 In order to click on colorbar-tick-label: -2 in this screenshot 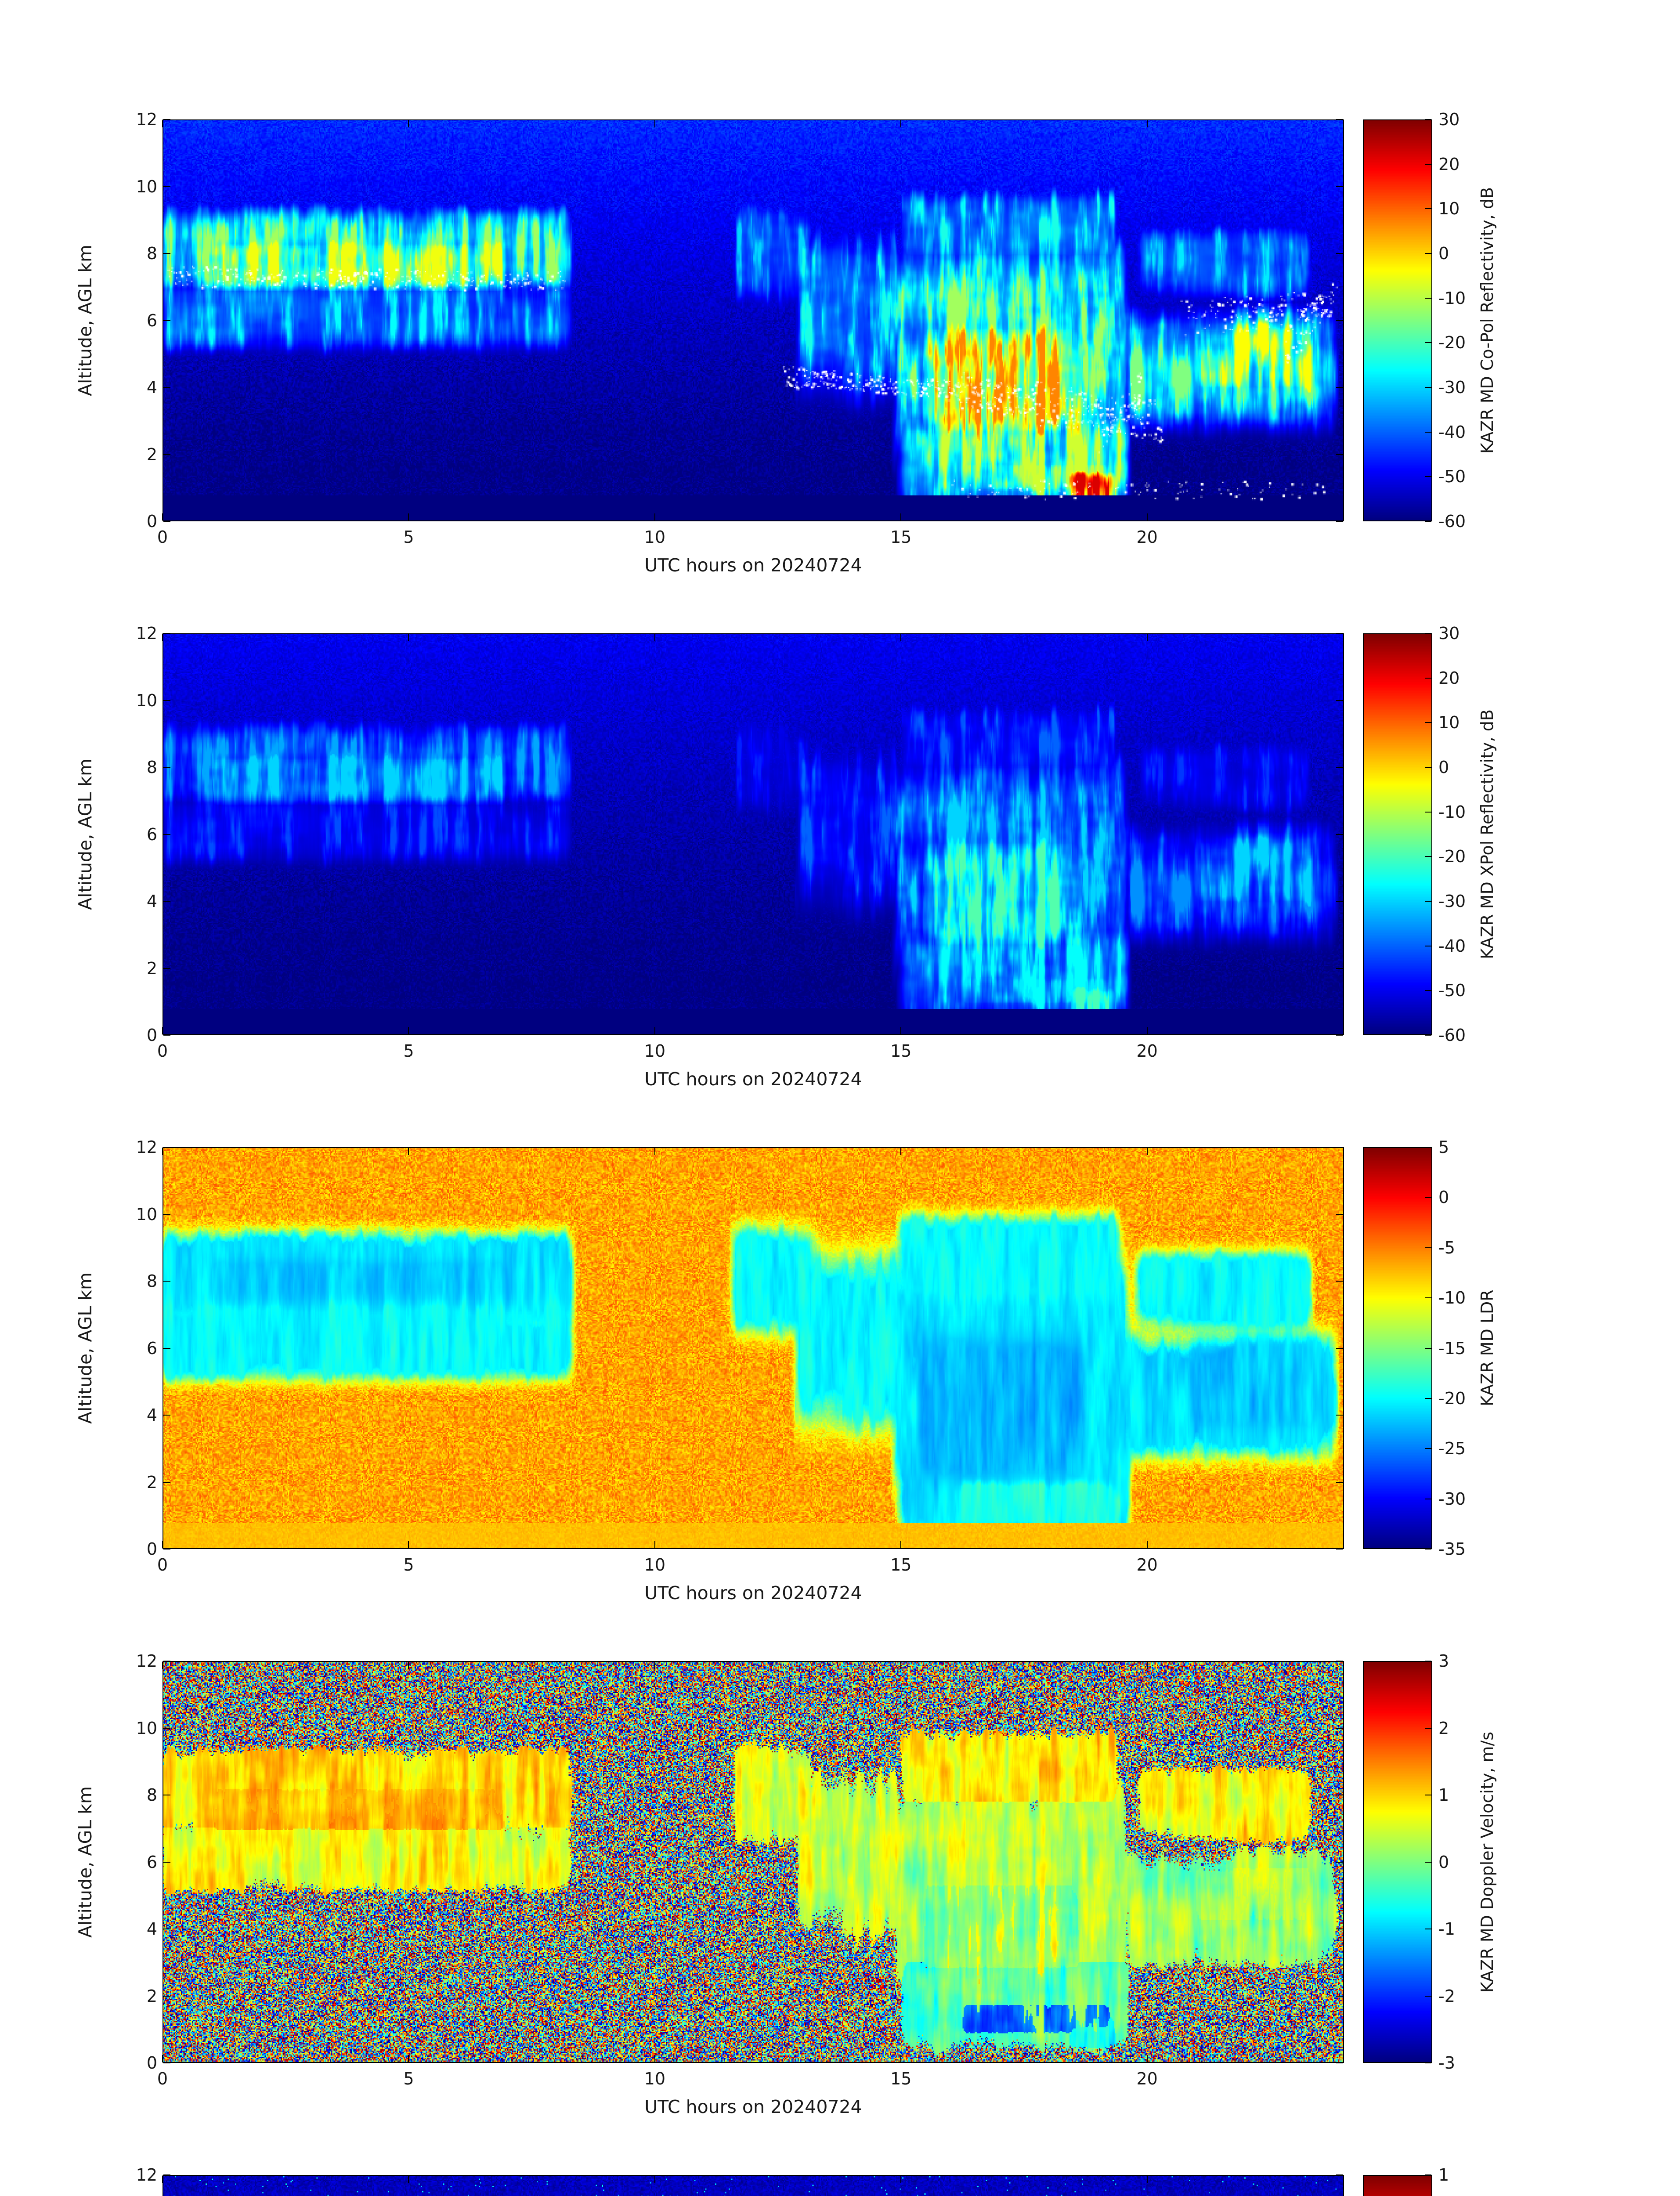, I will do `click(1446, 1996)`.